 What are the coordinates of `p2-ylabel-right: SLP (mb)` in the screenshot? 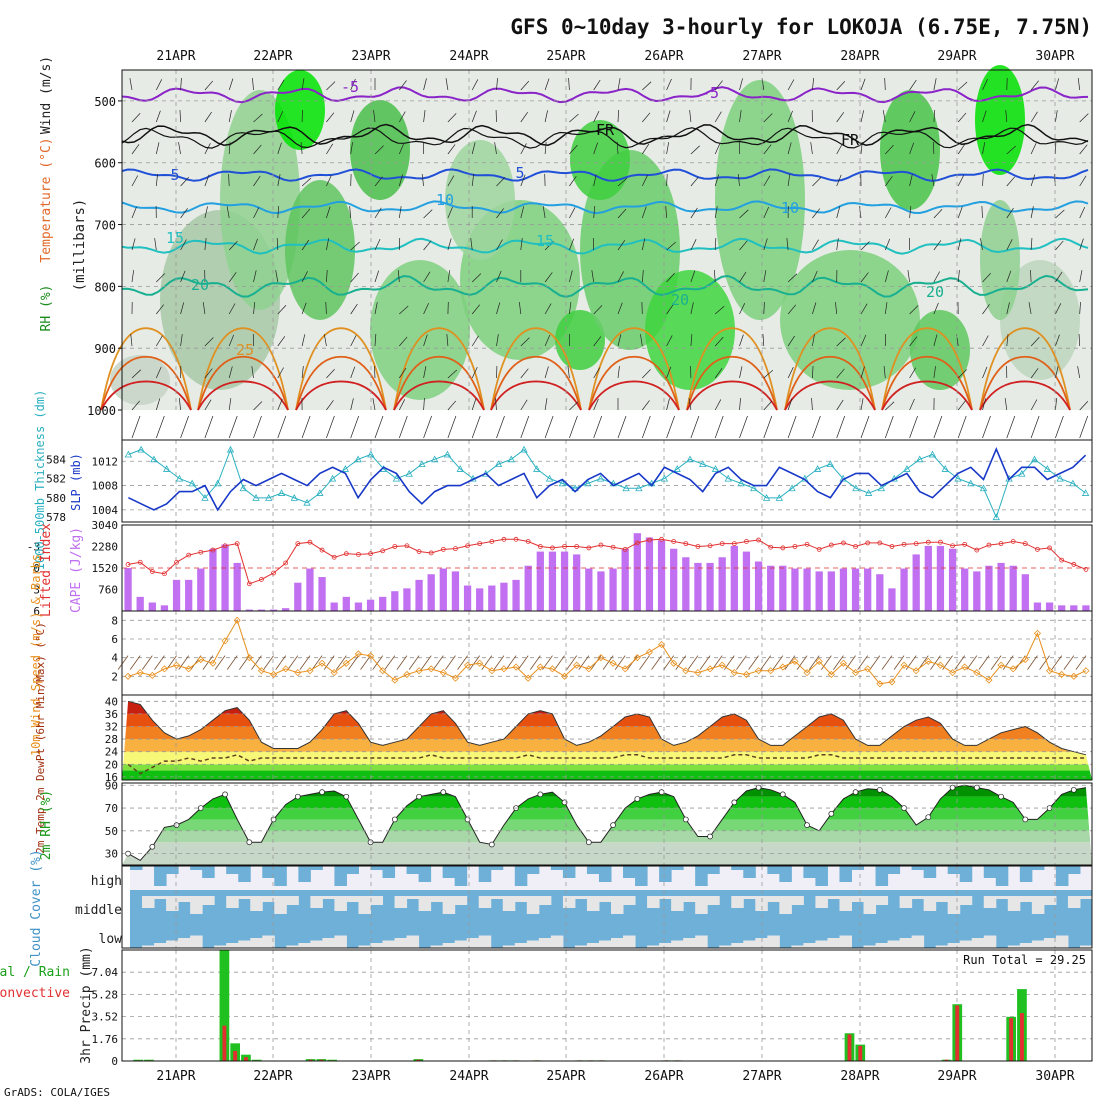 It's located at (76, 482).